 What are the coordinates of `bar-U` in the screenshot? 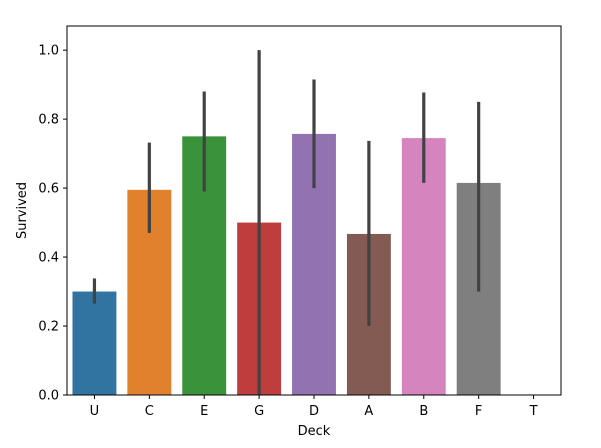 It's located at (94, 343).